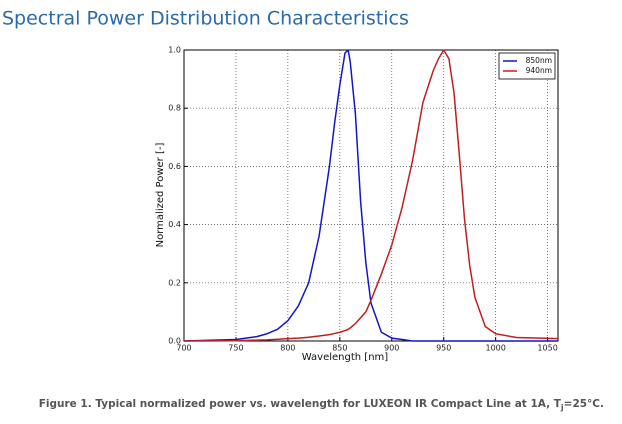 The image size is (622, 424). What do you see at coordinates (174, 282) in the screenshot?
I see `y-tick-label: 0.2` at bounding box center [174, 282].